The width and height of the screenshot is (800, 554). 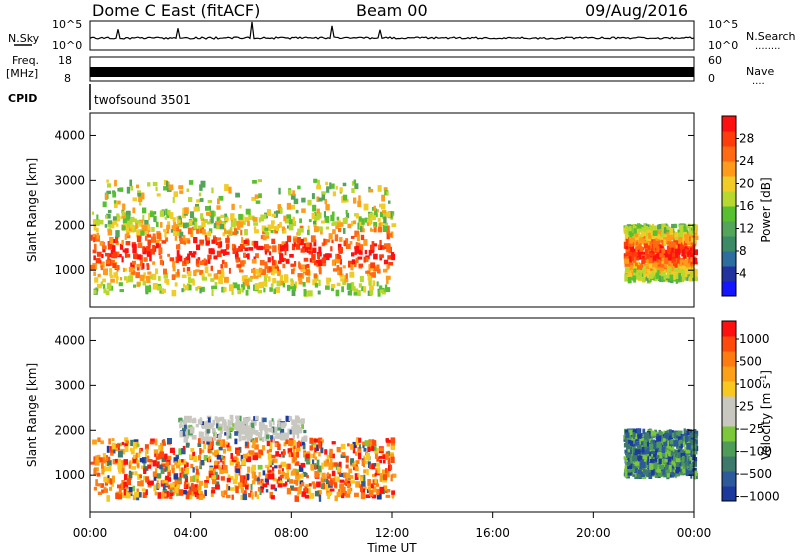 I want to click on power-colorbar-tick-label: 8, so click(x=743, y=251).